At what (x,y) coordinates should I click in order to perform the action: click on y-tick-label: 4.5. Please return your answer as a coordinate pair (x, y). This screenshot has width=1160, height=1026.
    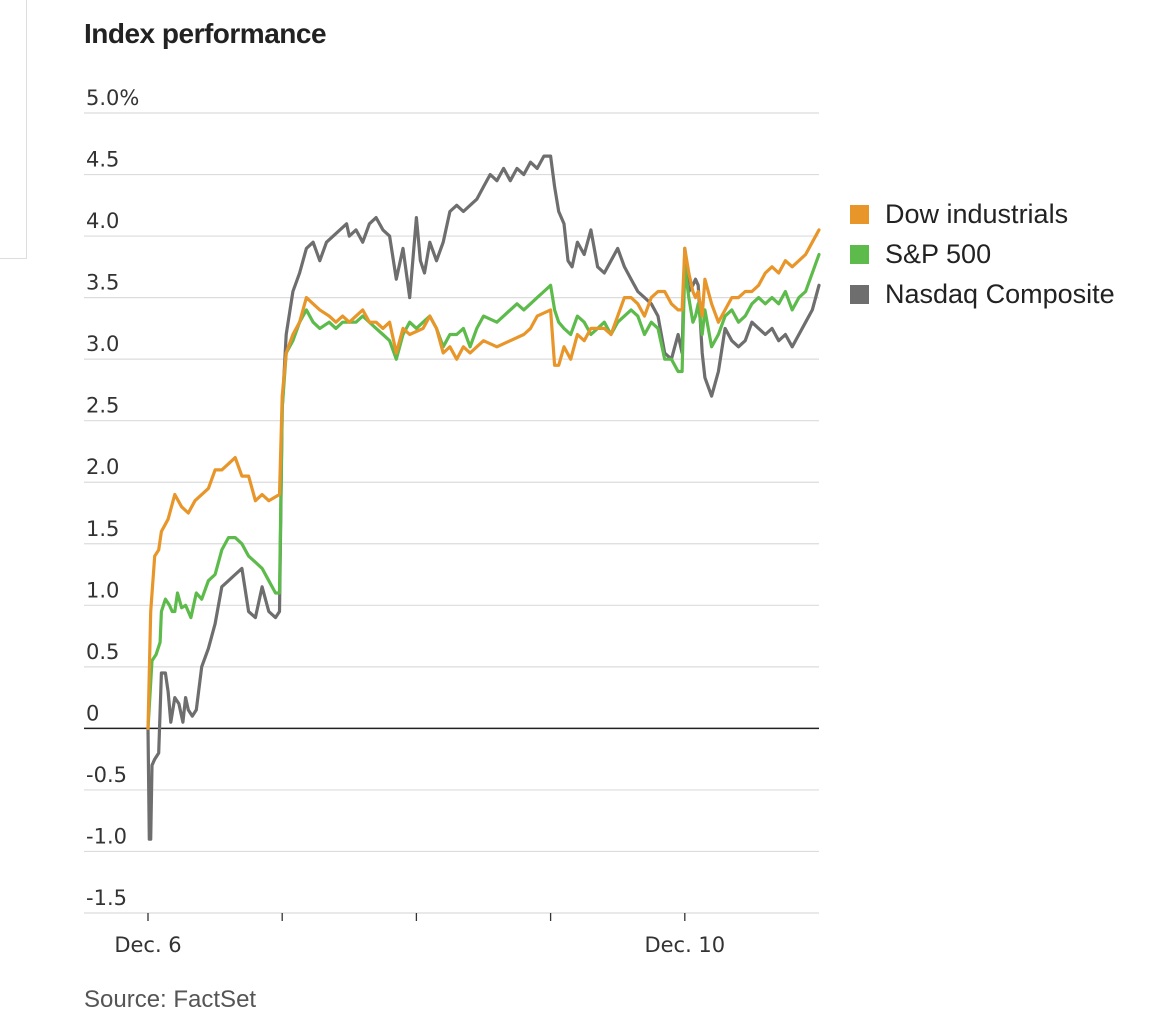
    Looking at the image, I should click on (102, 160).